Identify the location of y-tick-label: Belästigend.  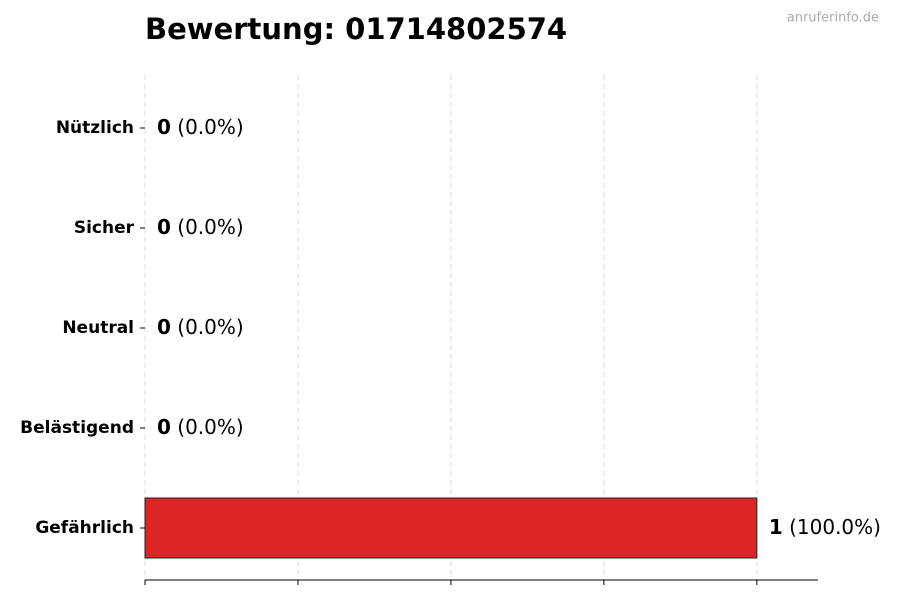
(77, 428).